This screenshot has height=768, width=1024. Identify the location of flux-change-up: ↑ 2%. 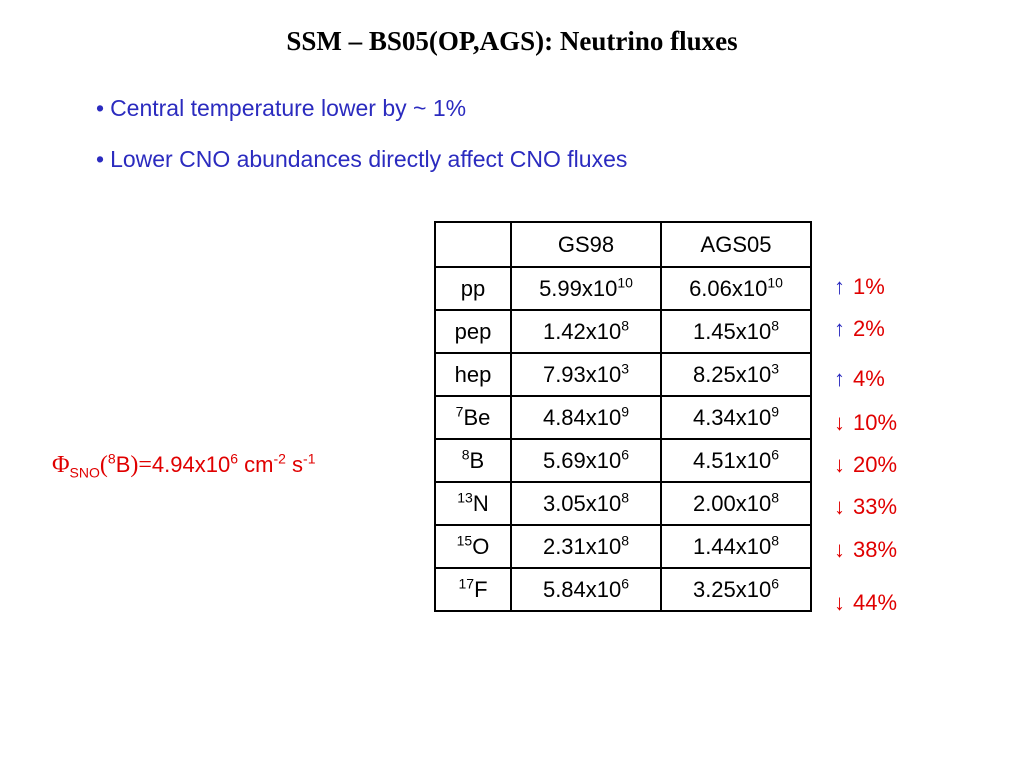
(859, 329).